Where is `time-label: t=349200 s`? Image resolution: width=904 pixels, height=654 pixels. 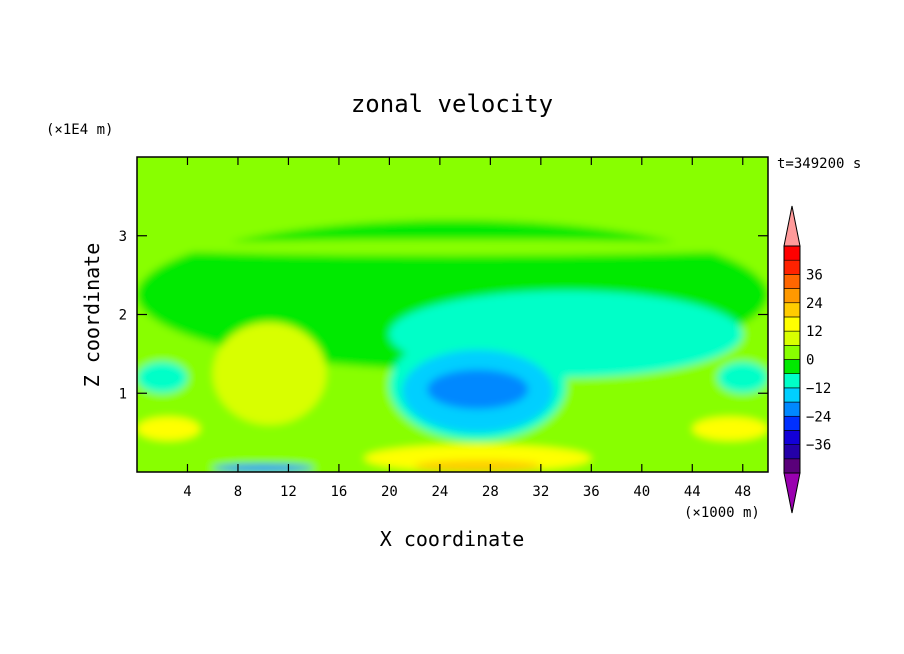 time-label: t=349200 s is located at coordinates (819, 164).